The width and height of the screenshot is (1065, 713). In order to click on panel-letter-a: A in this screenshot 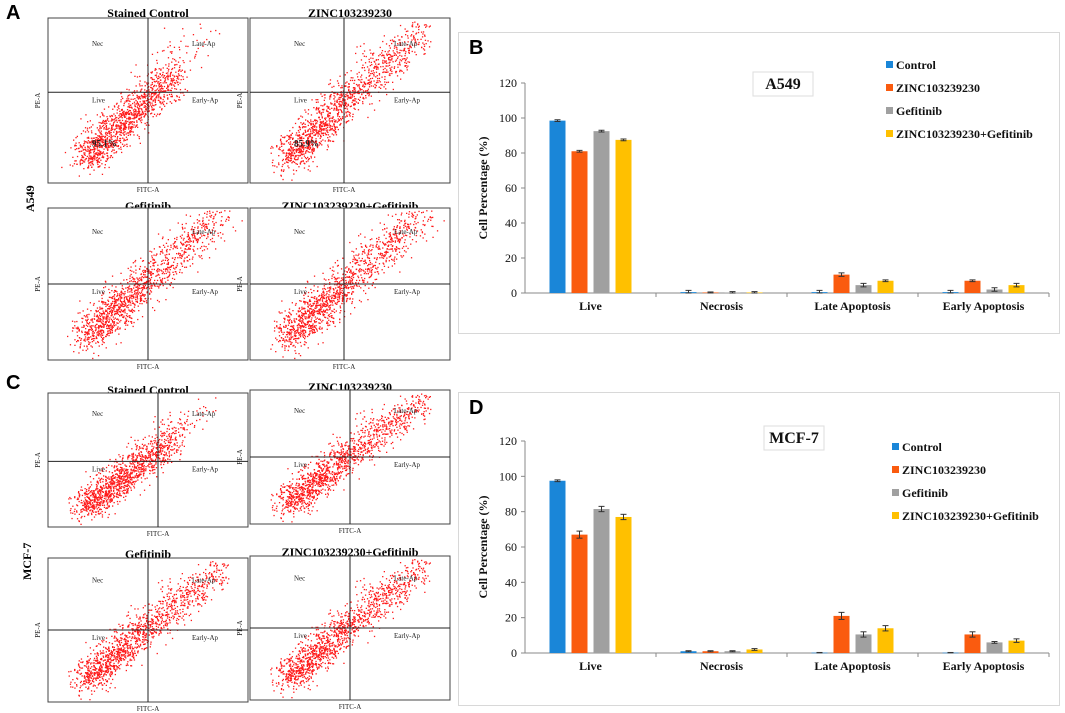, I will do `click(13, 13)`.